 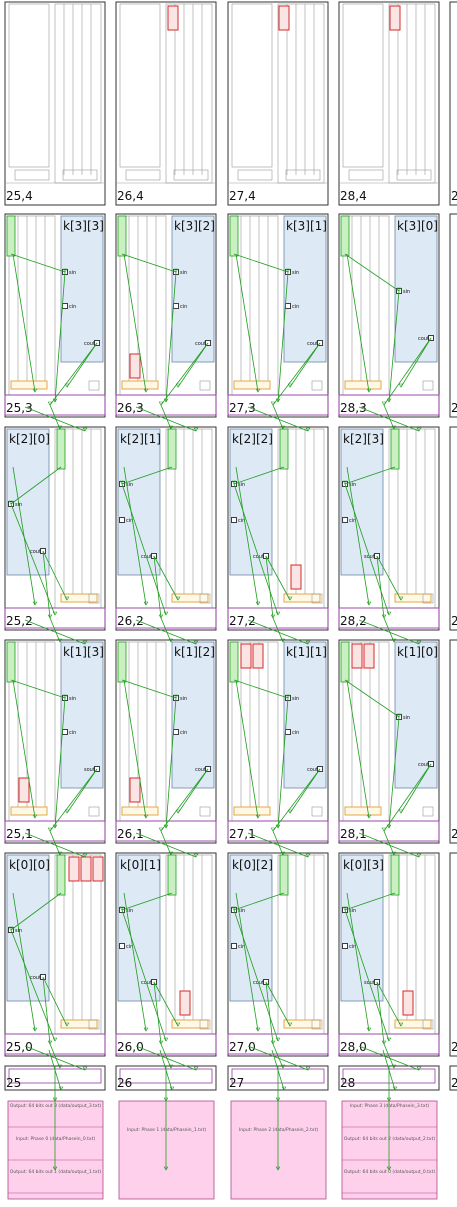 What do you see at coordinates (166, 315) in the screenshot?
I see `tile-26-3: k[3][2] sin cin cout 26,3` at bounding box center [166, 315].